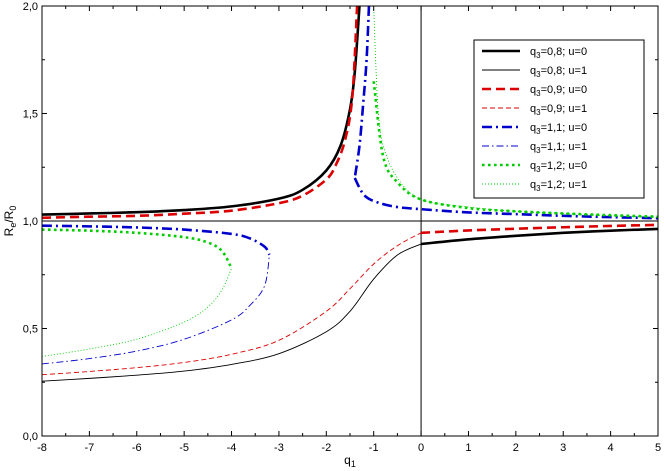 The image size is (664, 471). Describe the element at coordinates (558, 148) in the screenshot. I see `legend-label: q3=1,1; u=1` at that location.